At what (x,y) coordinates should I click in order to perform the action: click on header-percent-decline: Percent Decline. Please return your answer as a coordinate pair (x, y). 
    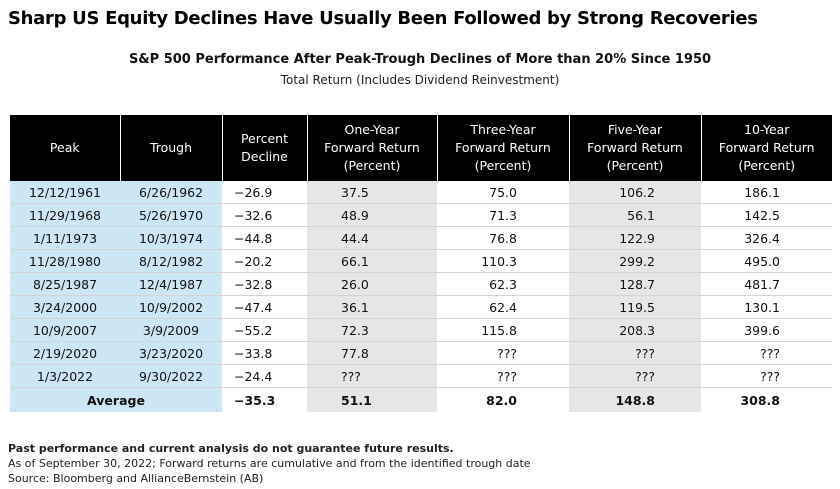
    Looking at the image, I should click on (264, 148).